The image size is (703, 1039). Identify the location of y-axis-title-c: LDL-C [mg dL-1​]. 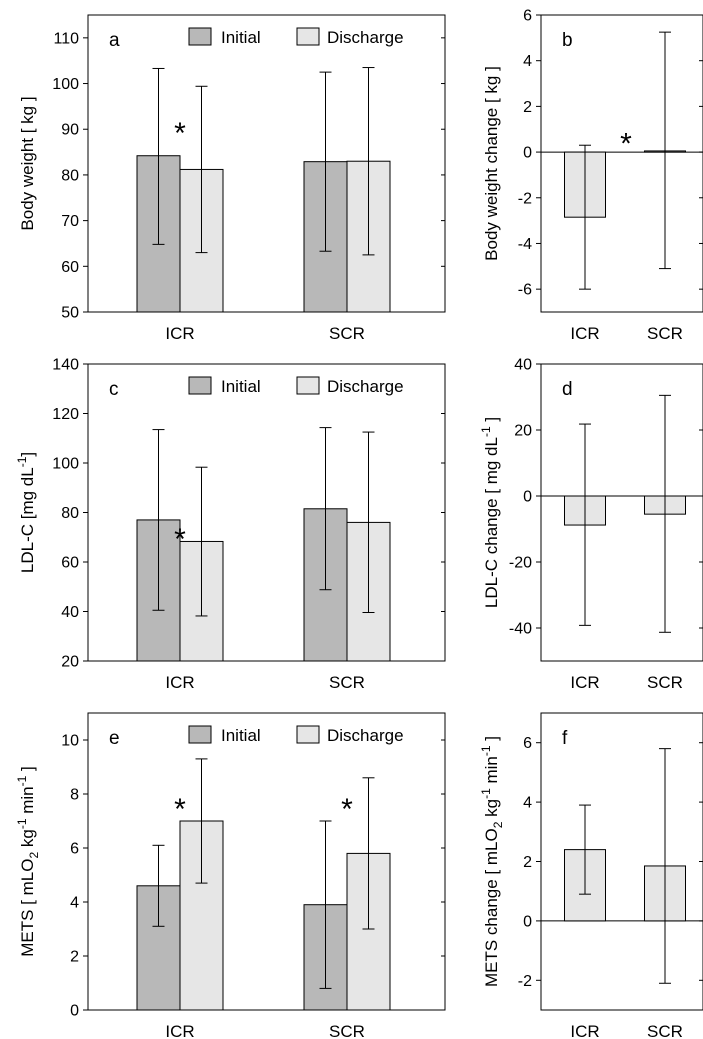
(26, 512).